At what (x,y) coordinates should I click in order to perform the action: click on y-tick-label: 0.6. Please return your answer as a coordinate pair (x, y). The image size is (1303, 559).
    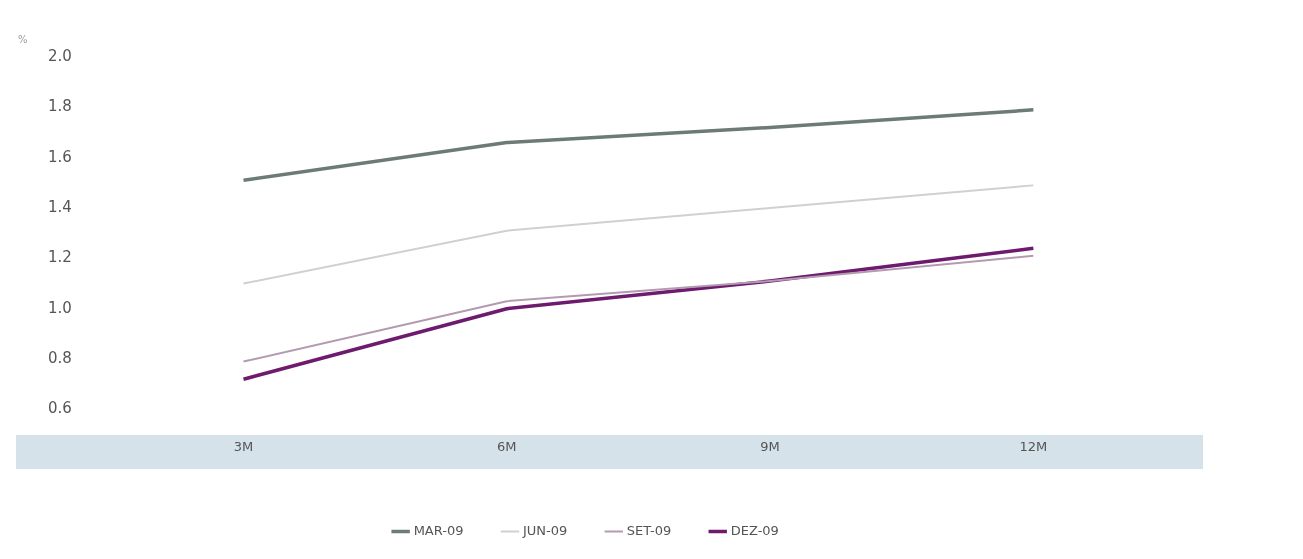
    Looking at the image, I should click on (60, 408).